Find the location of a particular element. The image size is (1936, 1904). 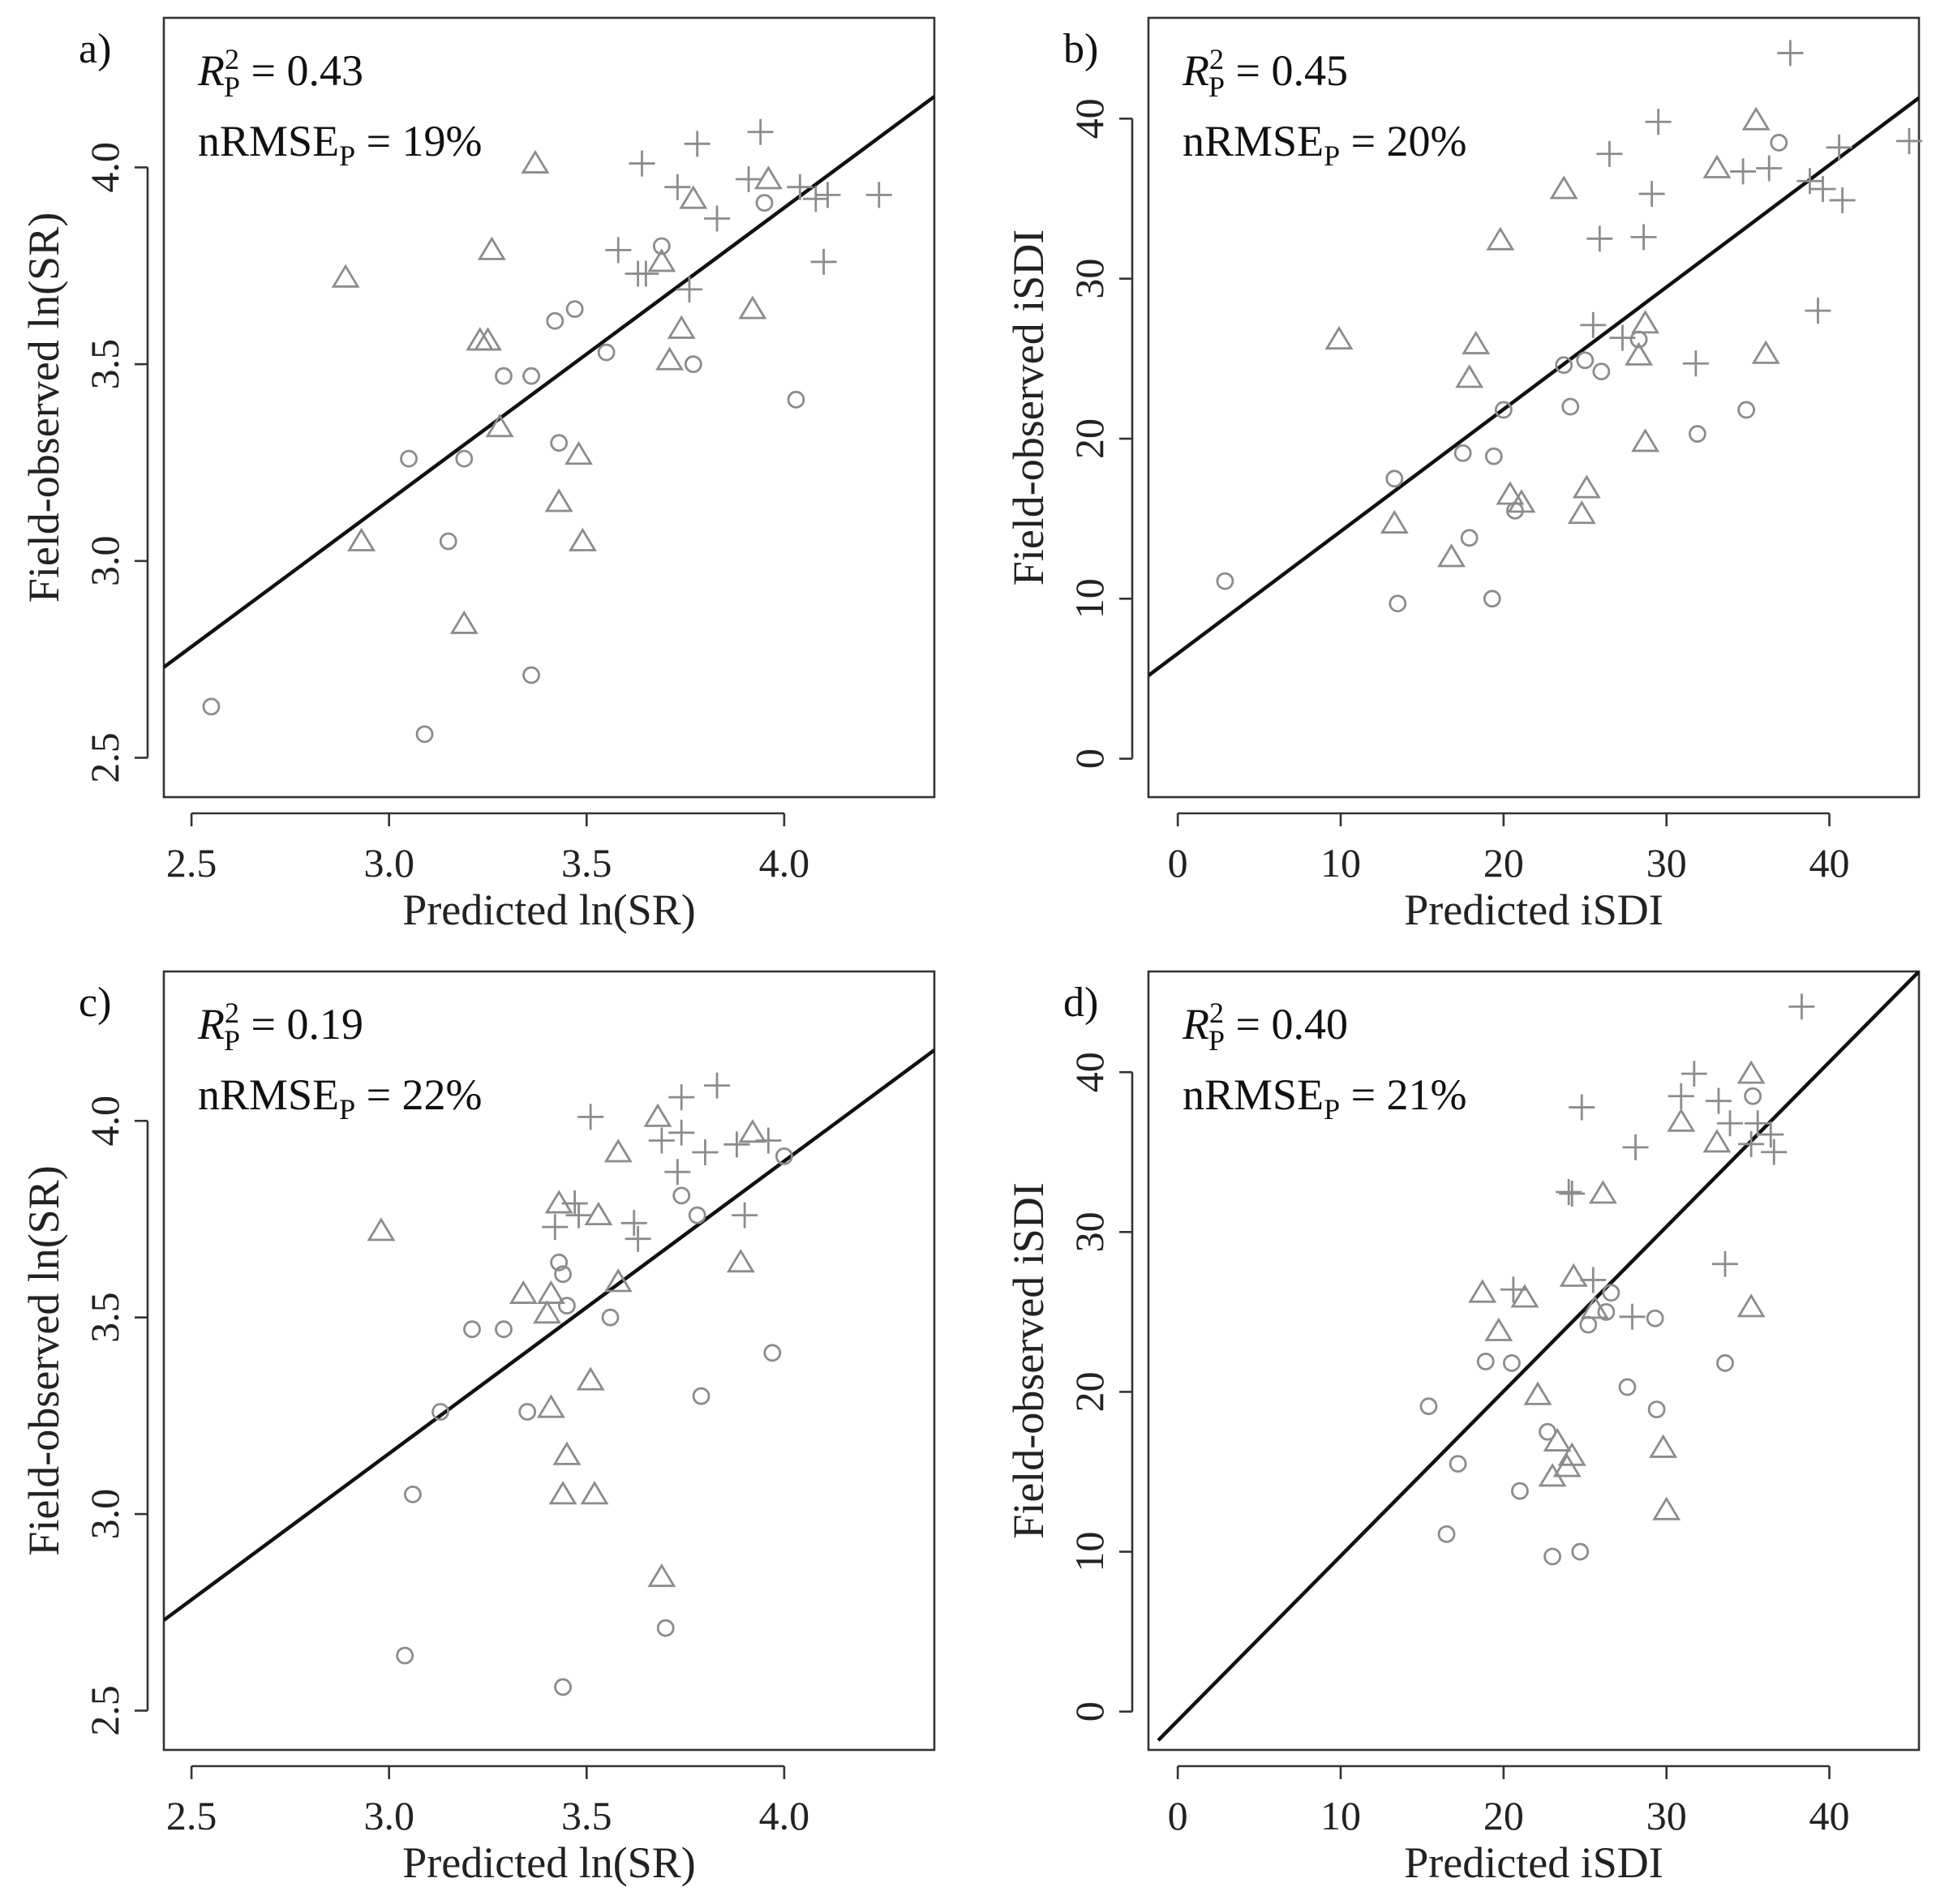

y-axis-title: Field-observed iSDI is located at coordinates (1028, 407).